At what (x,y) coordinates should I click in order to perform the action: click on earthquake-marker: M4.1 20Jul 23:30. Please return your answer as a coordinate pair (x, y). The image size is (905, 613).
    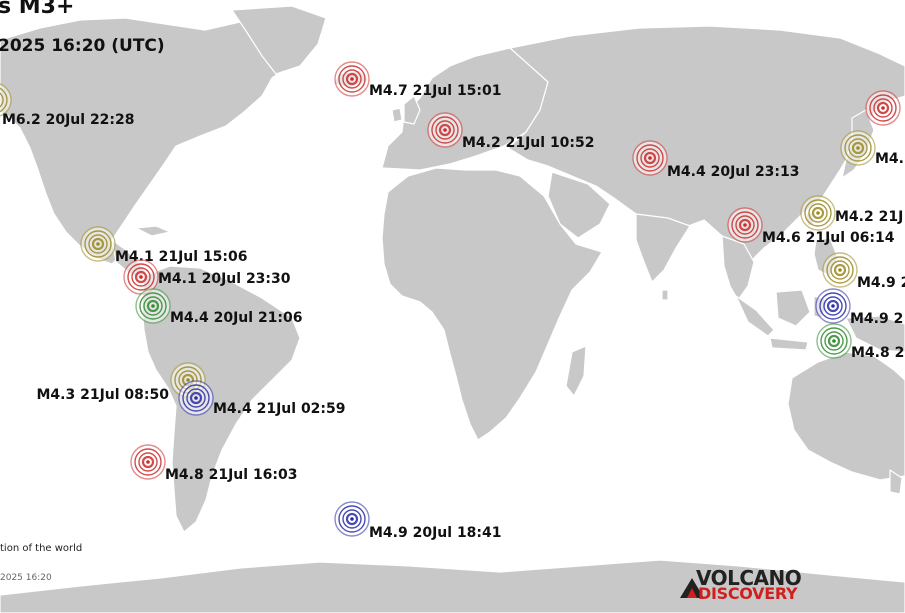
    Looking at the image, I should click on (207, 277).